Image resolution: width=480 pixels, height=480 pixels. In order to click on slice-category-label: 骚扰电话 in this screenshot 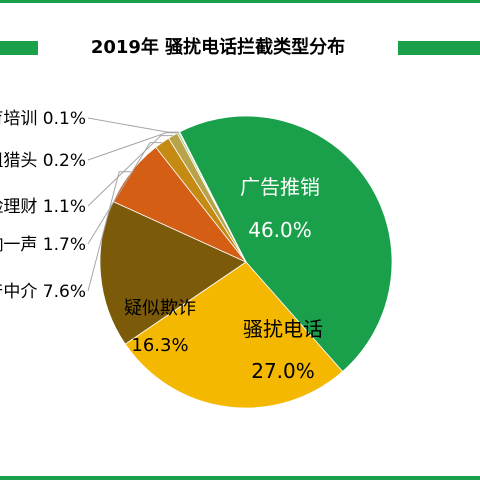, I will do `click(283, 329)`.